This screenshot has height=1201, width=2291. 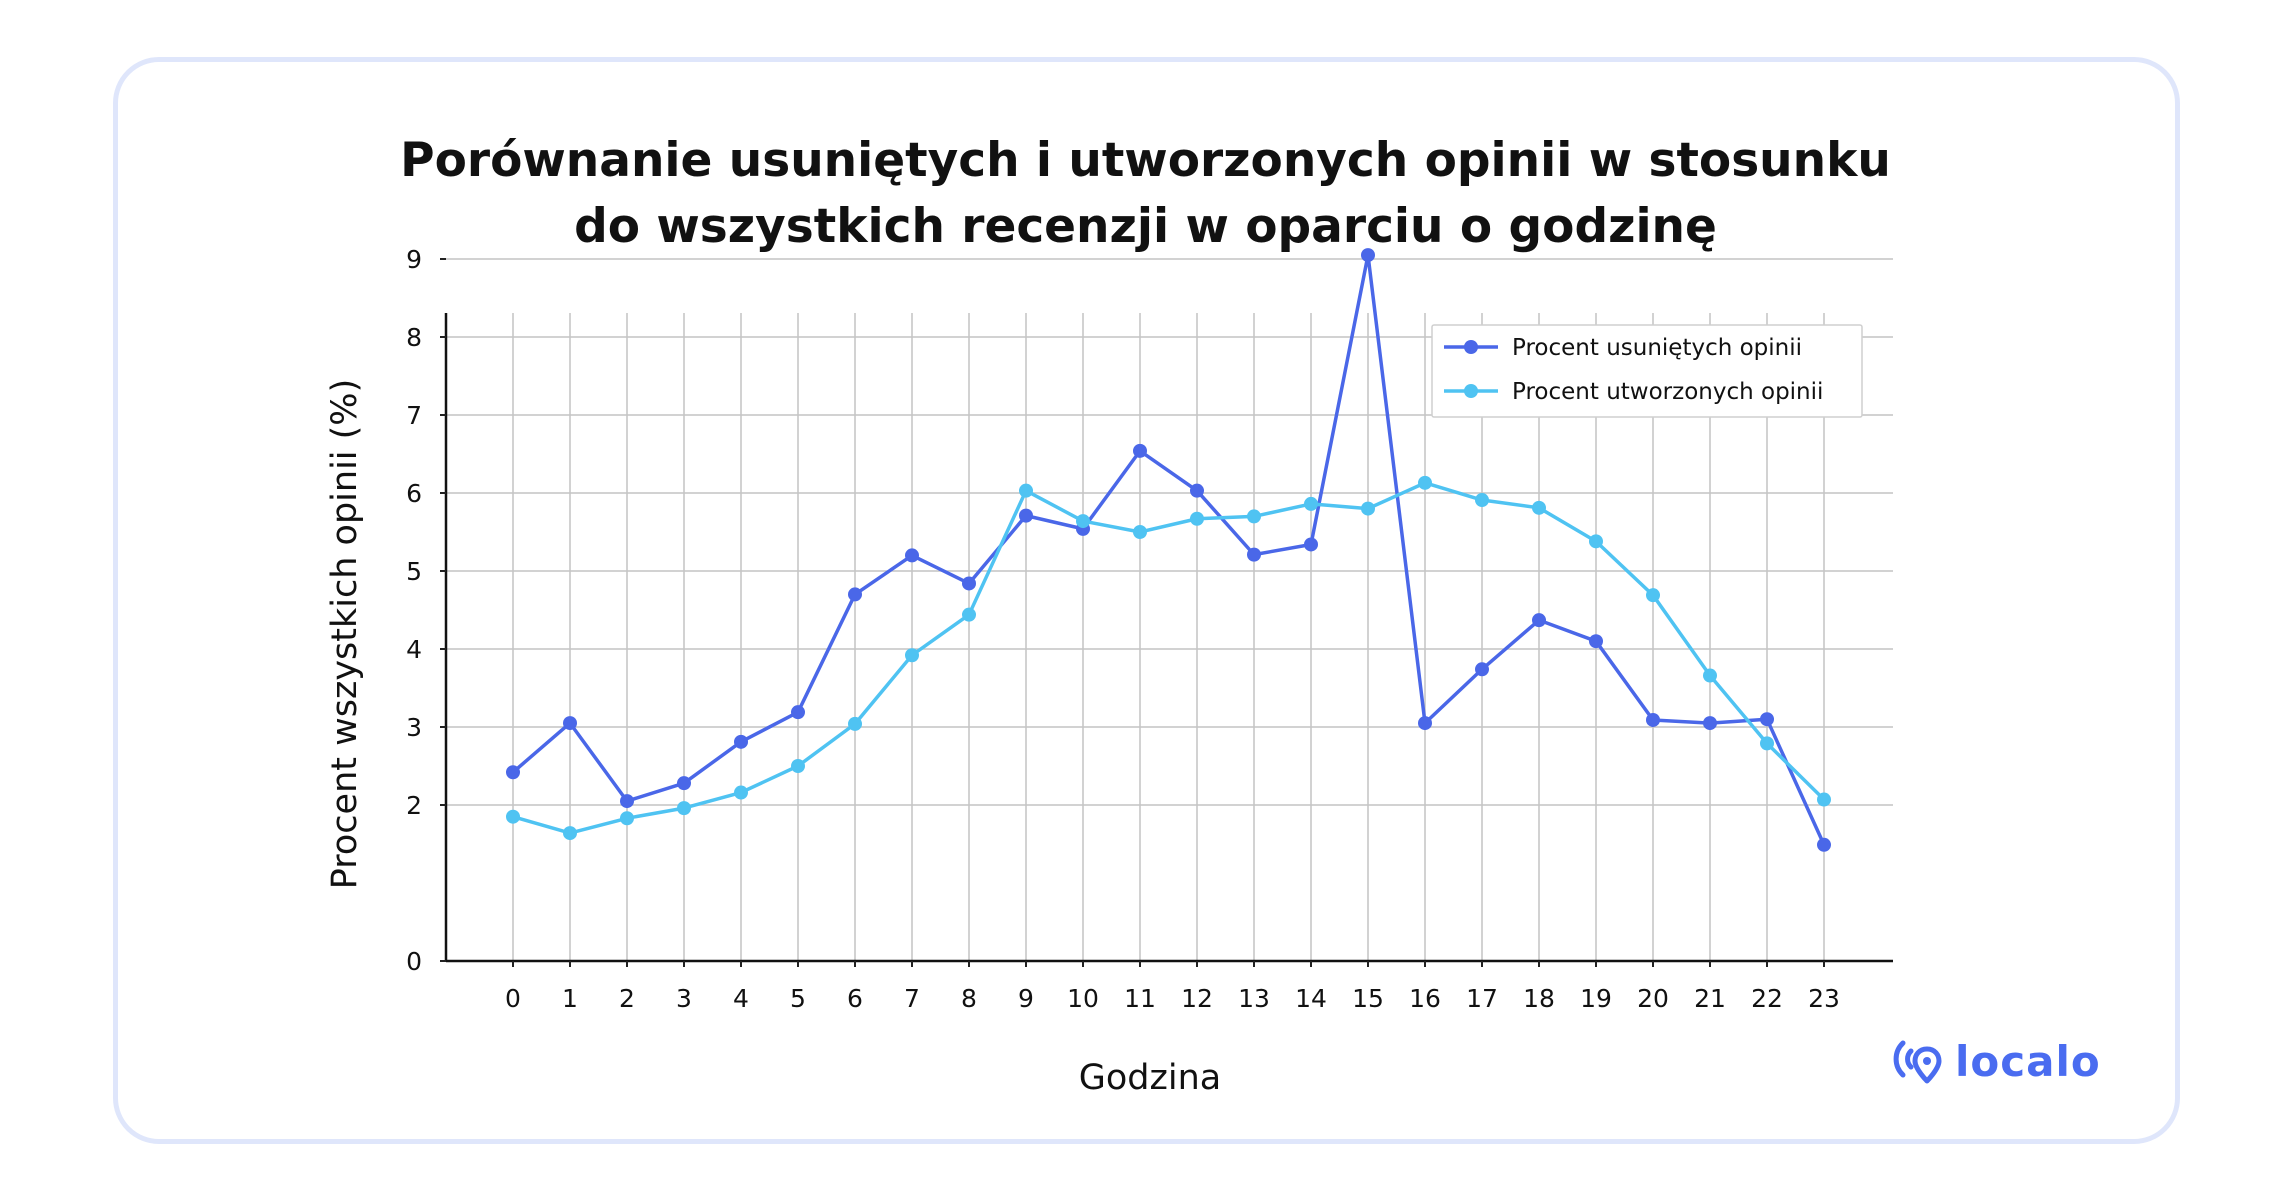 What do you see at coordinates (1767, 998) in the screenshot?
I see `x-tick-label: 22` at bounding box center [1767, 998].